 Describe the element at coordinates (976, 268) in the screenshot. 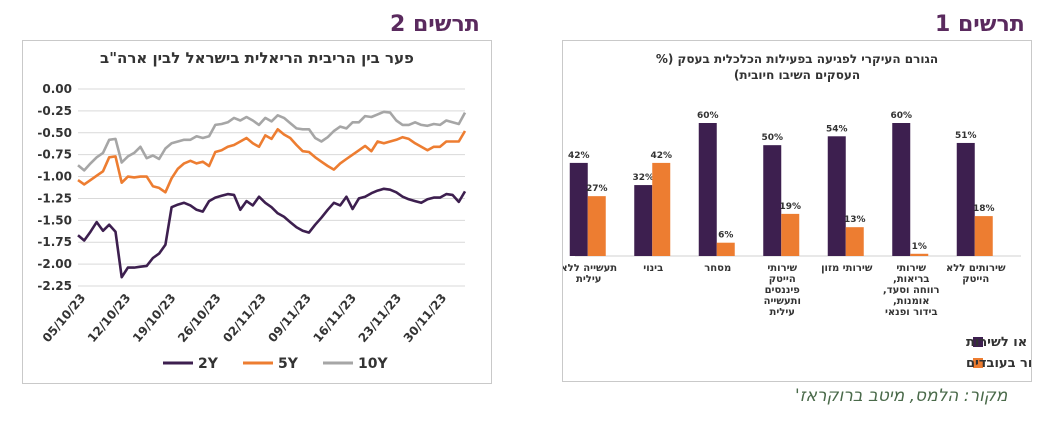

I see `category-label: שירותים ללא` at that location.